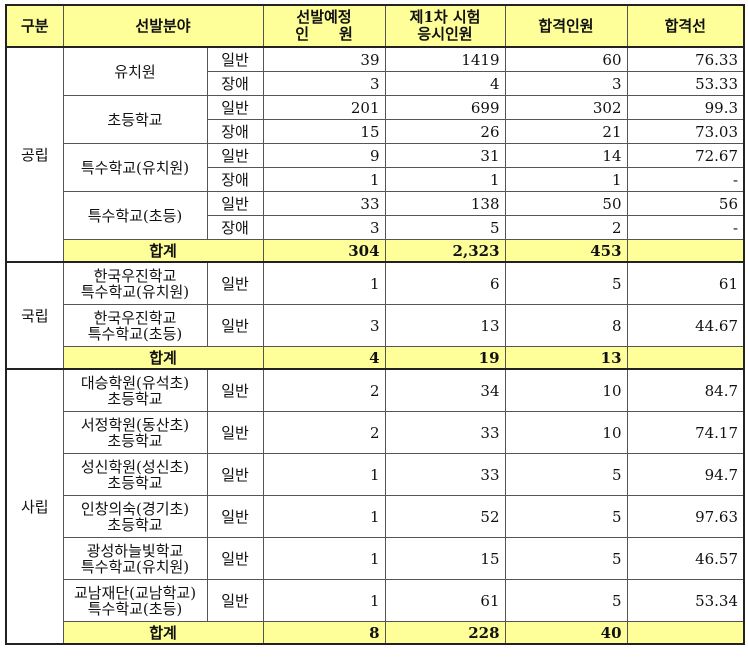  What do you see at coordinates (445, 474) in the screenshot?
I see `applicants-cell: 33` at bounding box center [445, 474].